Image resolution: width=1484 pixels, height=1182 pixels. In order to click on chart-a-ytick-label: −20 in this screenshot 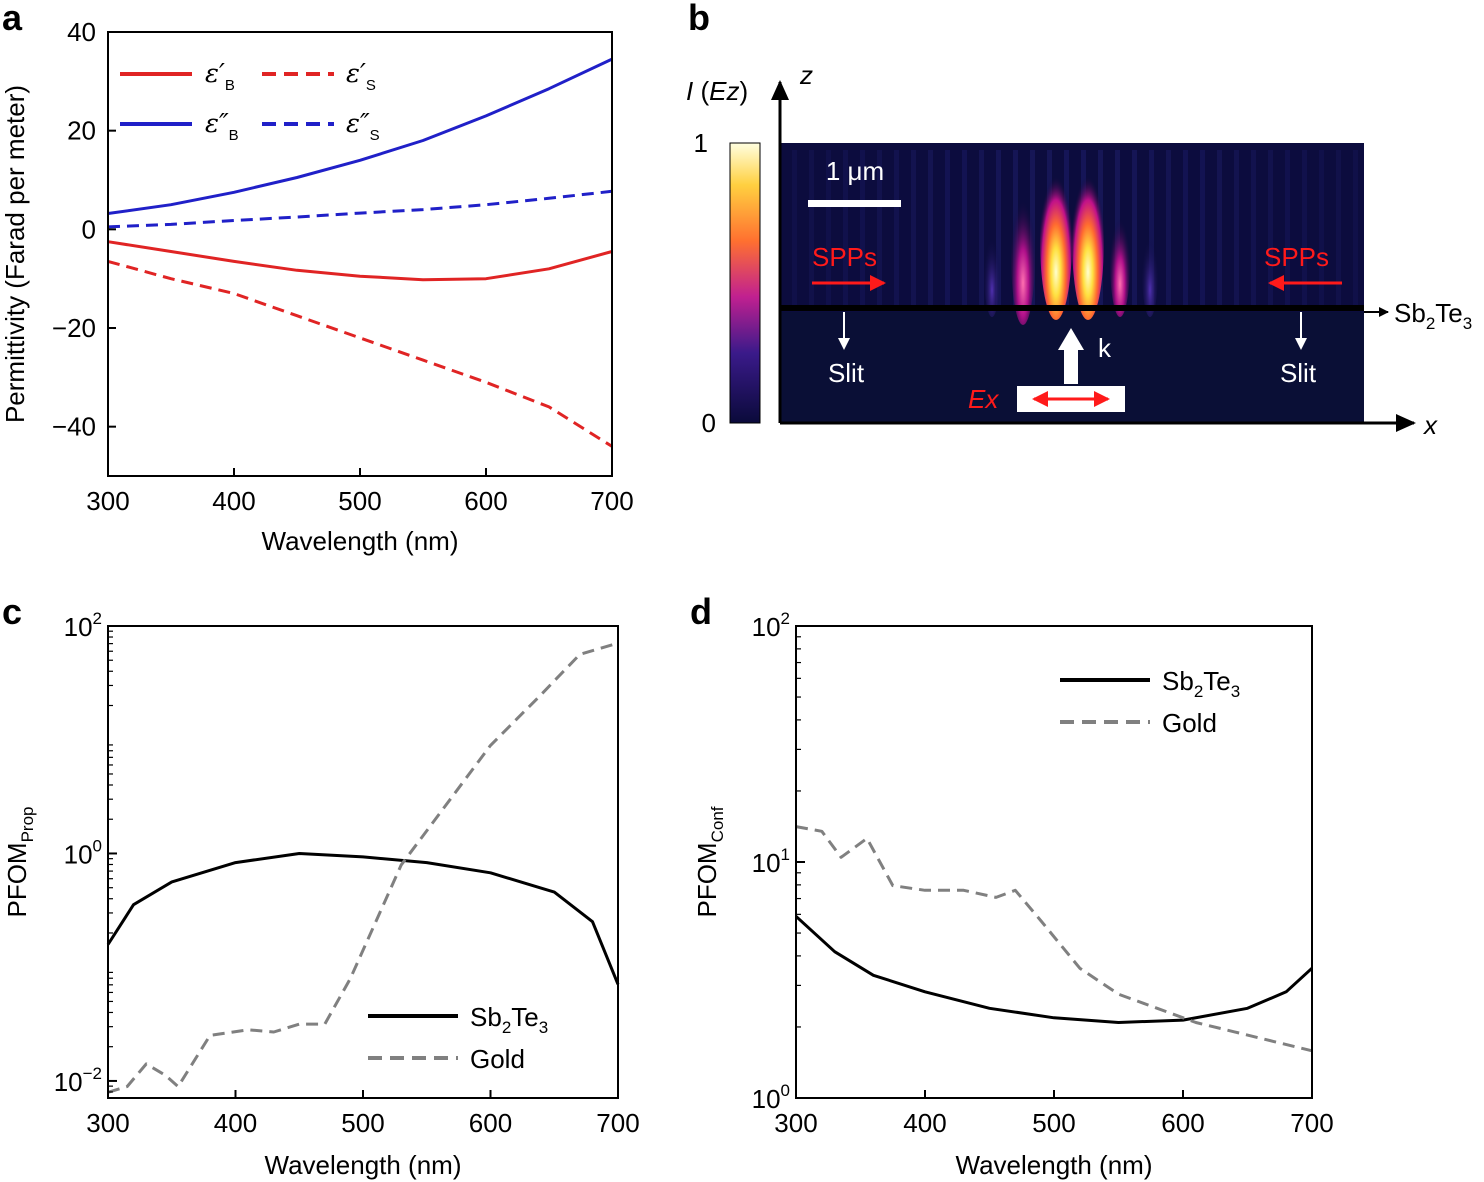, I will do `click(74, 328)`.